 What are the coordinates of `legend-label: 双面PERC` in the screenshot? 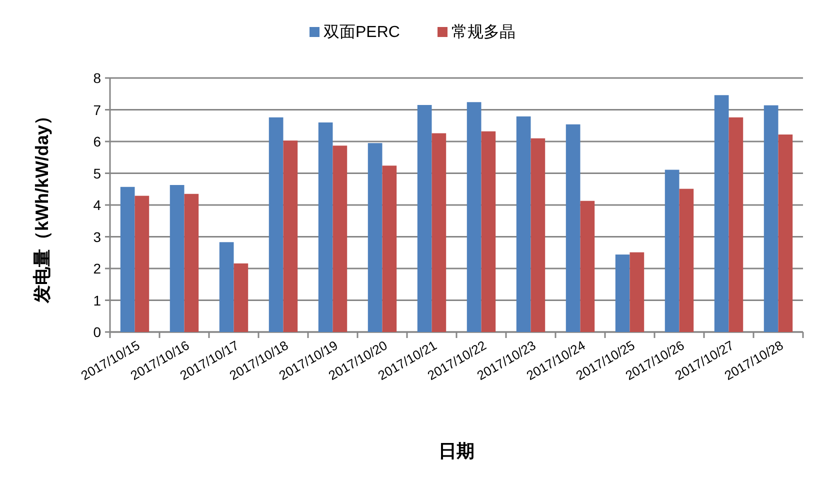 It's located at (362, 32).